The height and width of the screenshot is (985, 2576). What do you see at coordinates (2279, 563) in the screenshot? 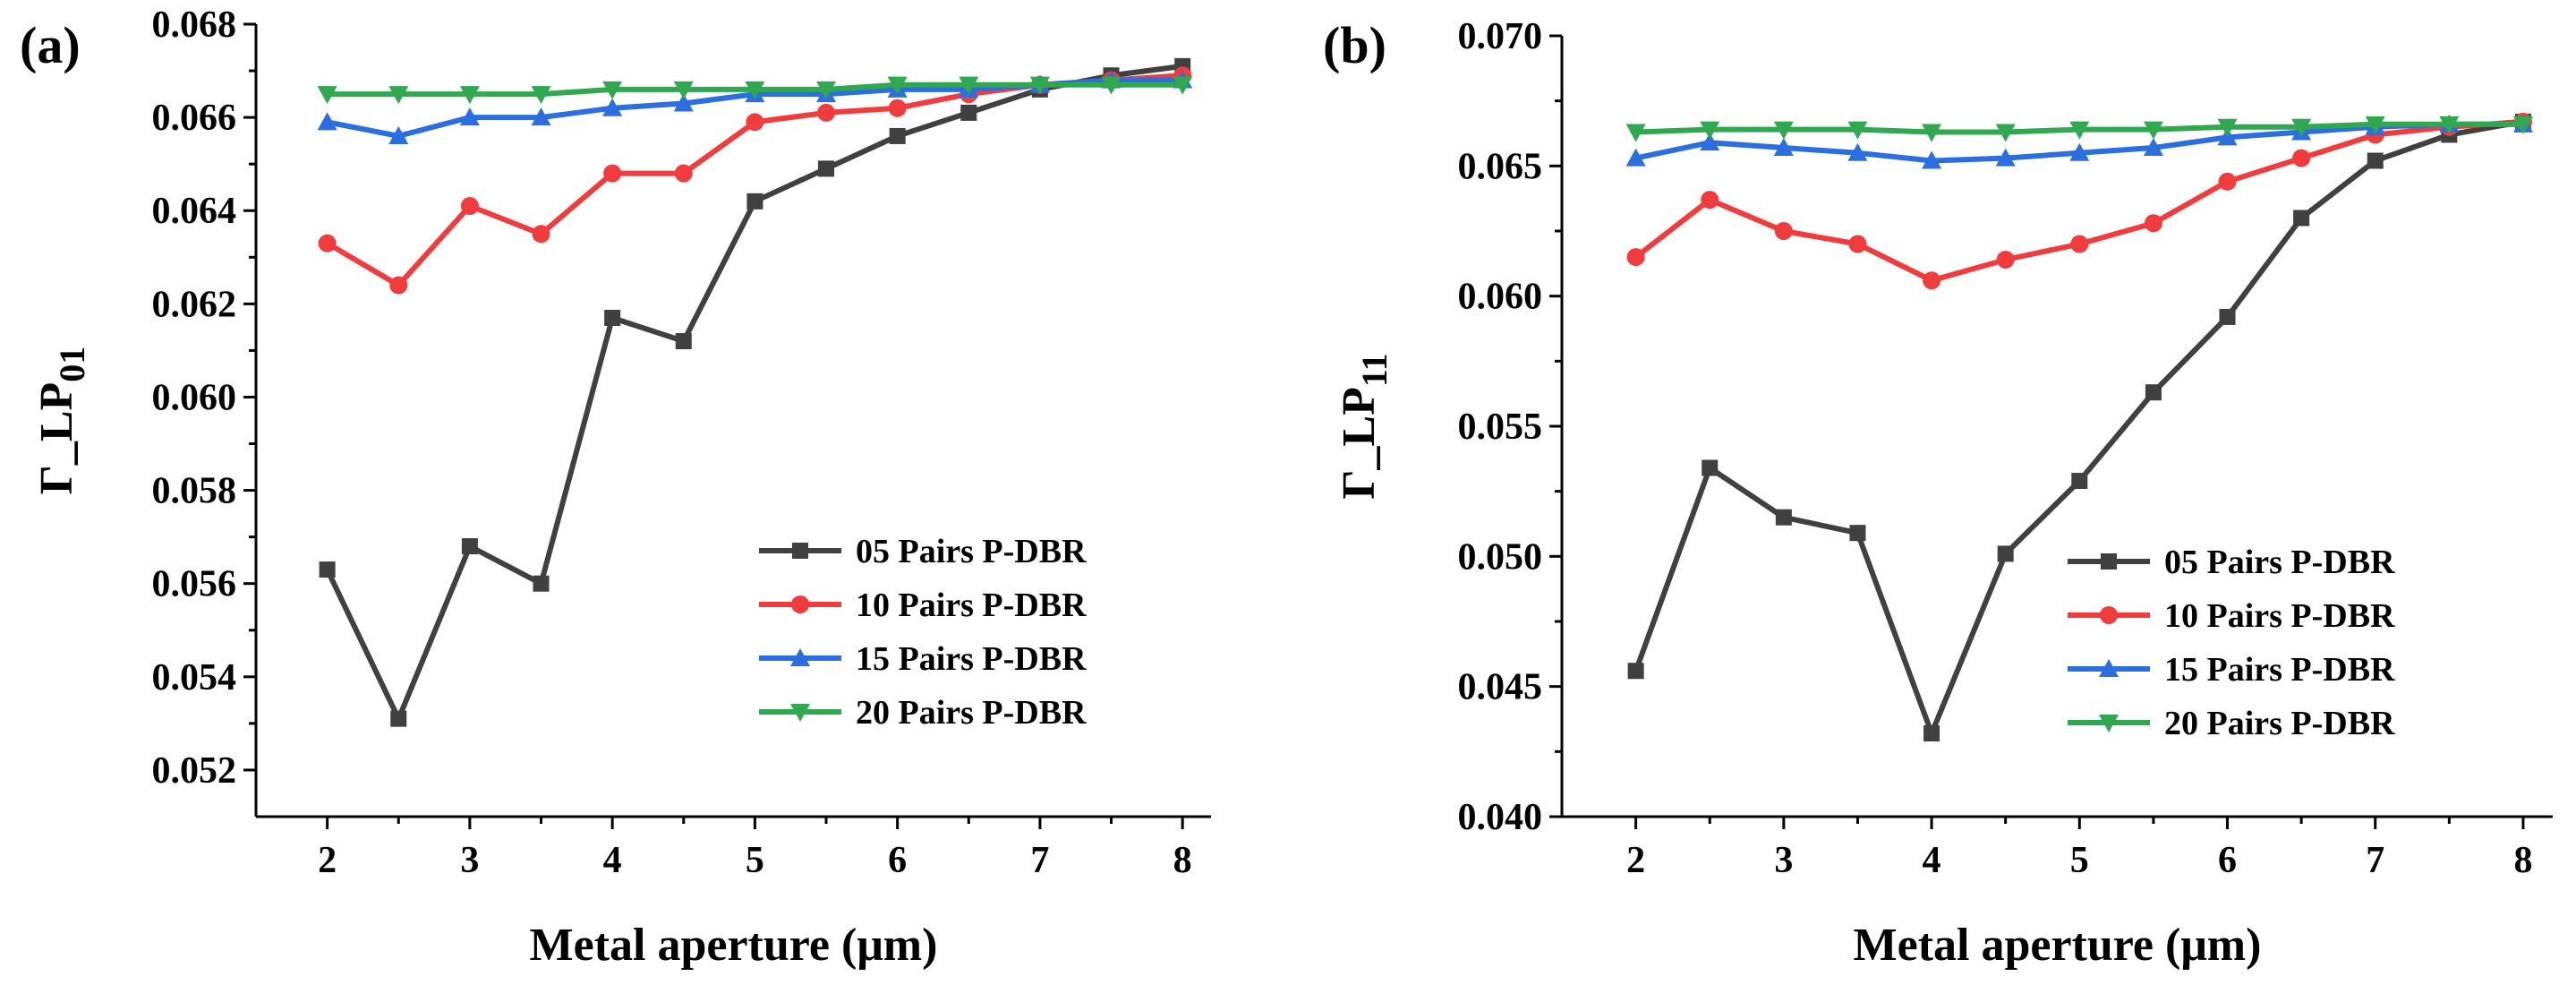
I see `legend-label: 05 Pairs P-DBR` at bounding box center [2279, 563].